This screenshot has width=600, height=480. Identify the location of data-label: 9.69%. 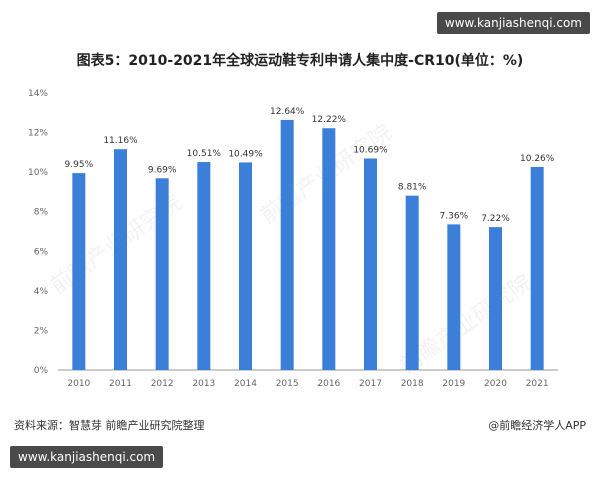
(162, 170).